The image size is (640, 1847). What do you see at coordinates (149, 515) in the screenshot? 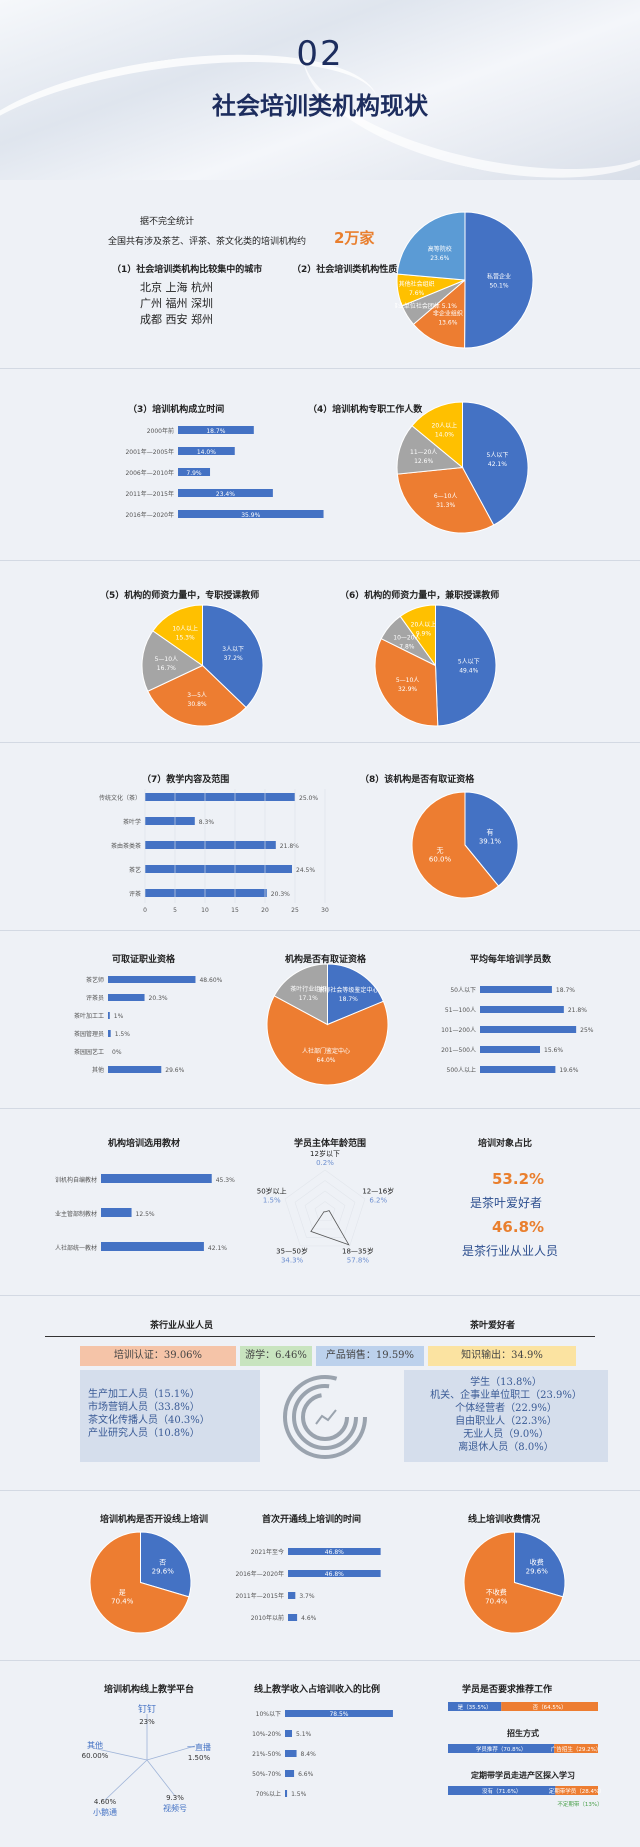
I see `bar-category-label: 2016年—2020年` at bounding box center [149, 515].